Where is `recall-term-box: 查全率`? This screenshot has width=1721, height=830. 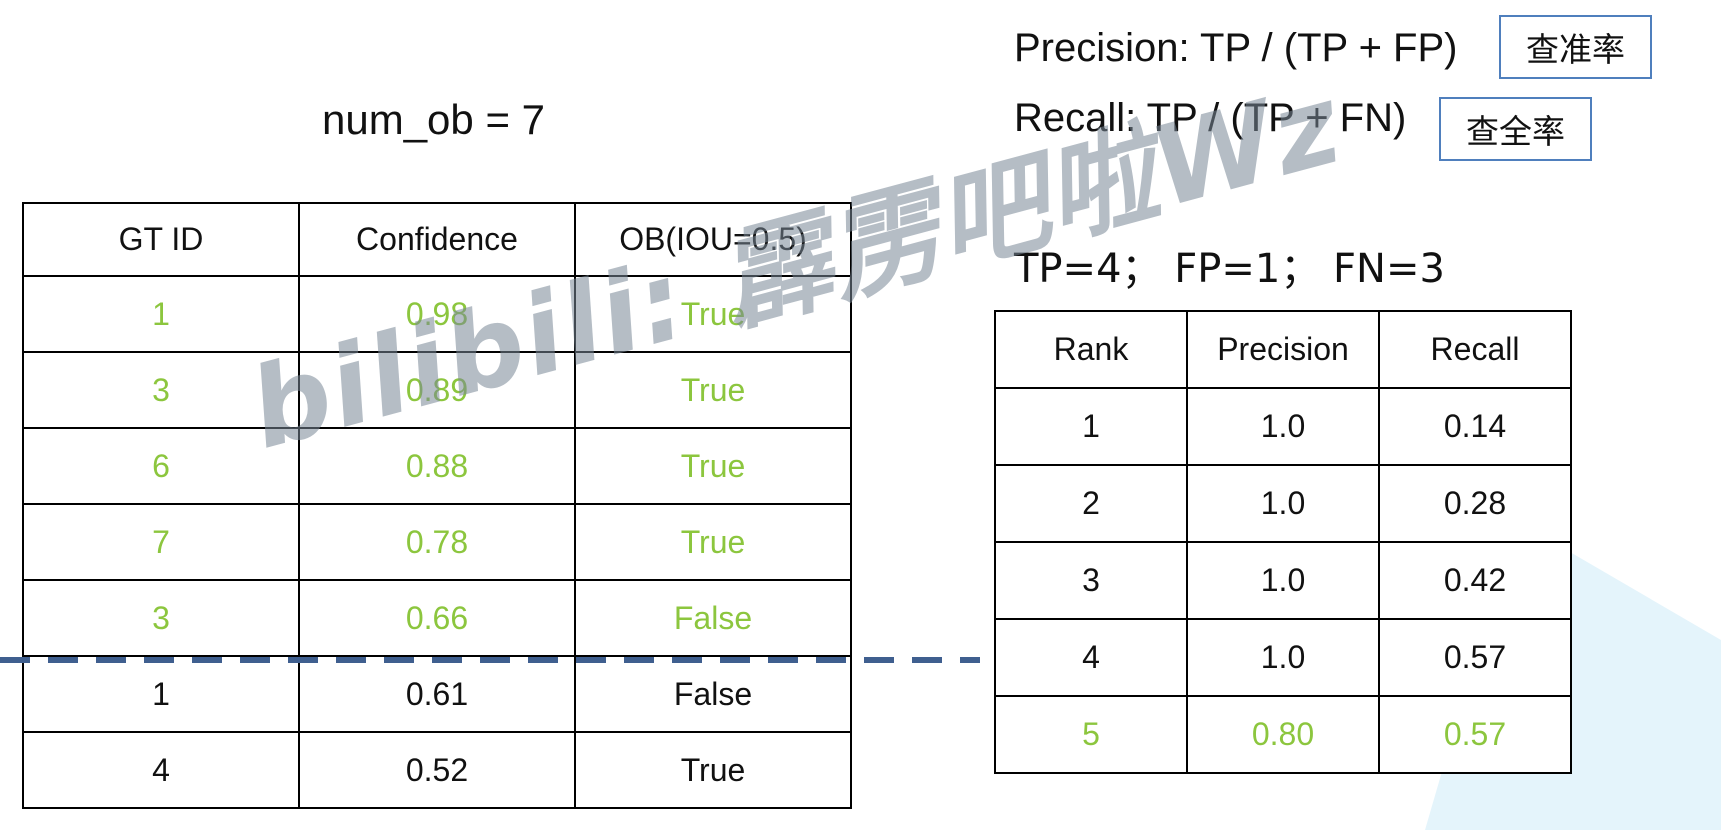 recall-term-box: 查全率 is located at coordinates (1515, 129).